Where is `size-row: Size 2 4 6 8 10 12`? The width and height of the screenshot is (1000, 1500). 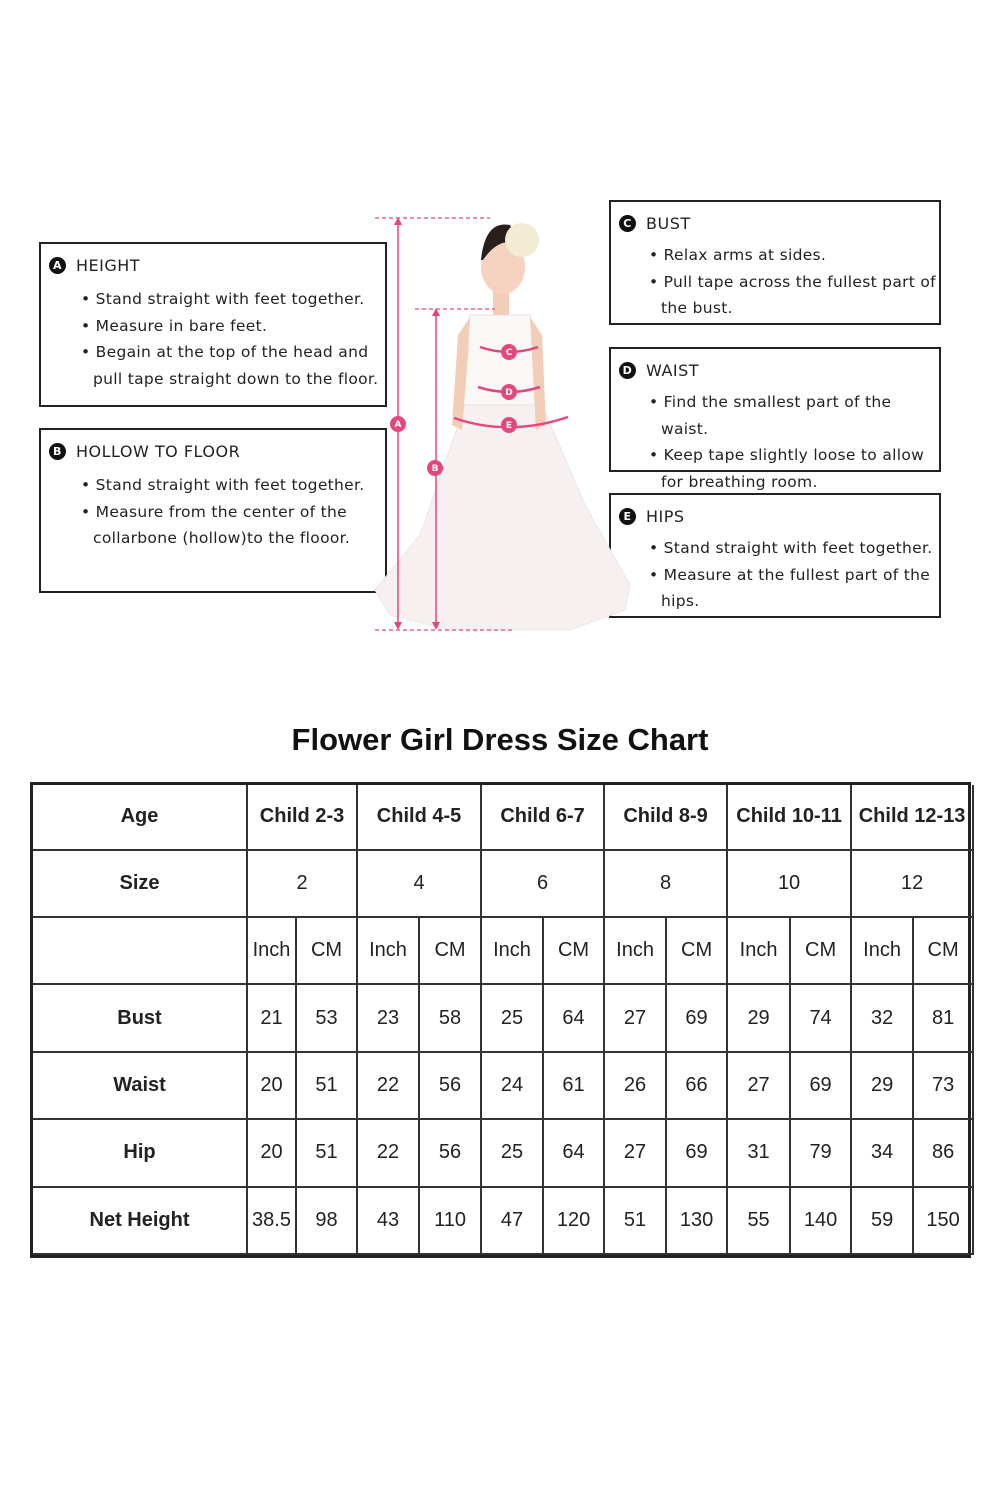
size-row: Size 2 4 6 8 10 12 is located at coordinates (504, 883).